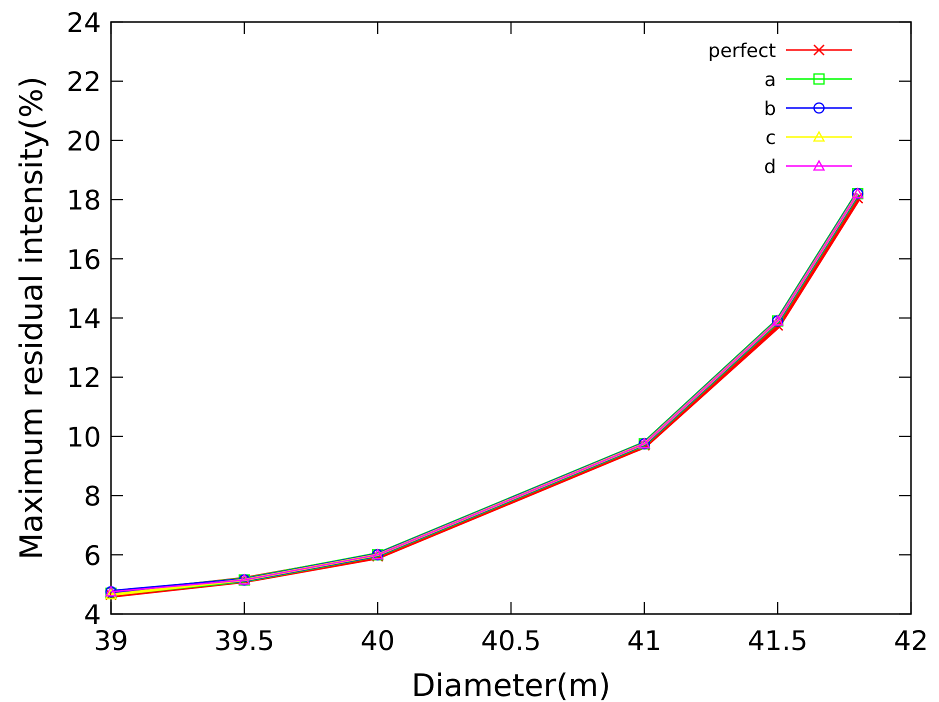 This screenshot has height=702, width=939. I want to click on legend-label: c, so click(771, 138).